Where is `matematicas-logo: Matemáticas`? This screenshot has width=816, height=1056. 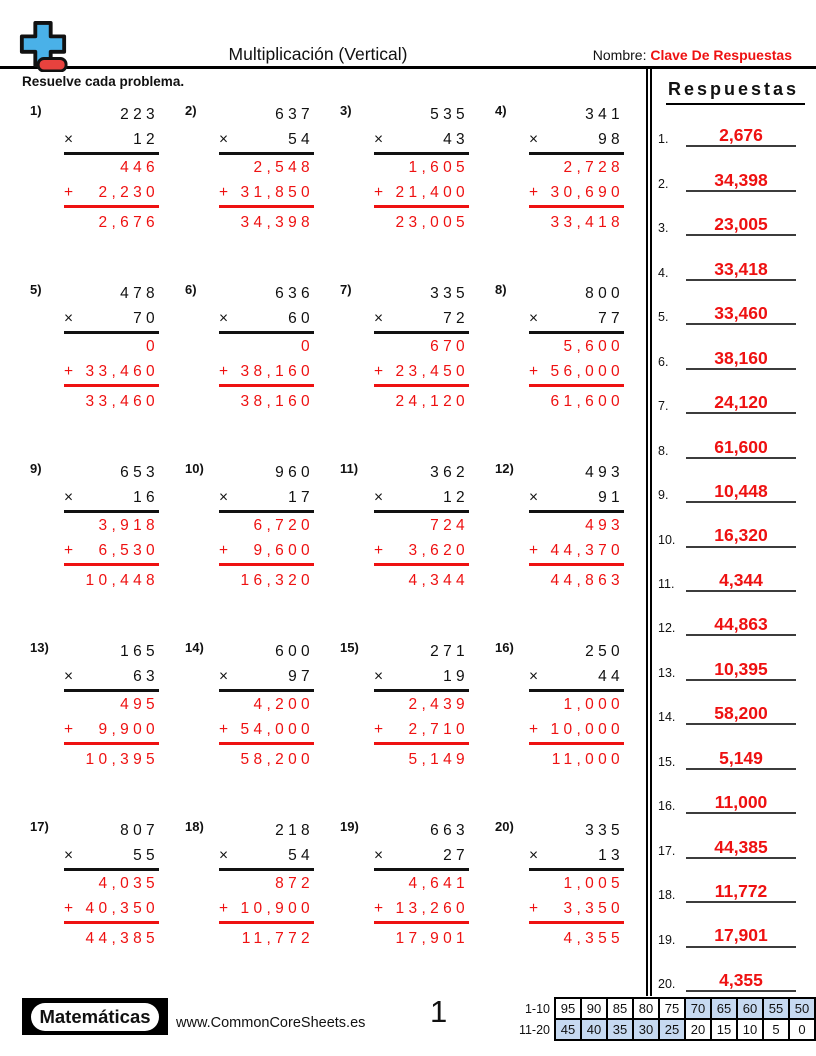
matematicas-logo: Matemáticas is located at coordinates (95, 1016).